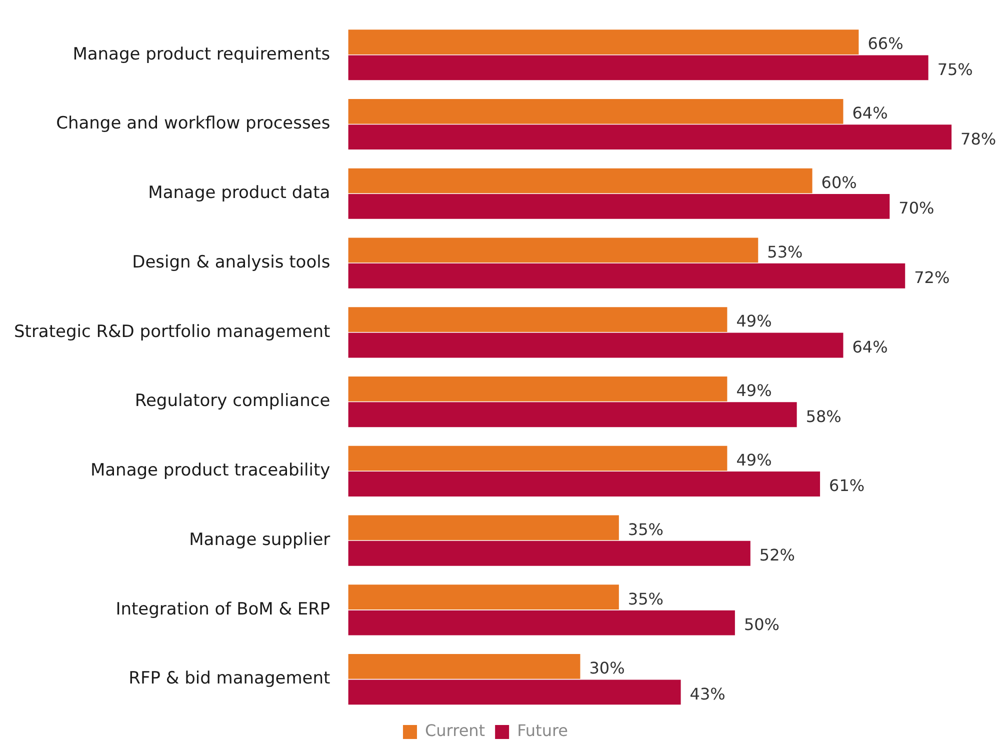 Image resolution: width=997 pixels, height=750 pixels. What do you see at coordinates (229, 678) in the screenshot?
I see `y-tick-label: RFP & bid management` at bounding box center [229, 678].